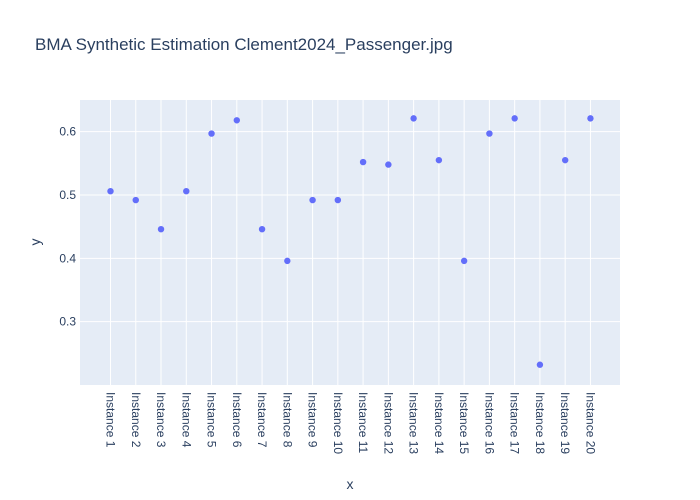  I want to click on x-tick-label: Instance 9, so click(313, 420).